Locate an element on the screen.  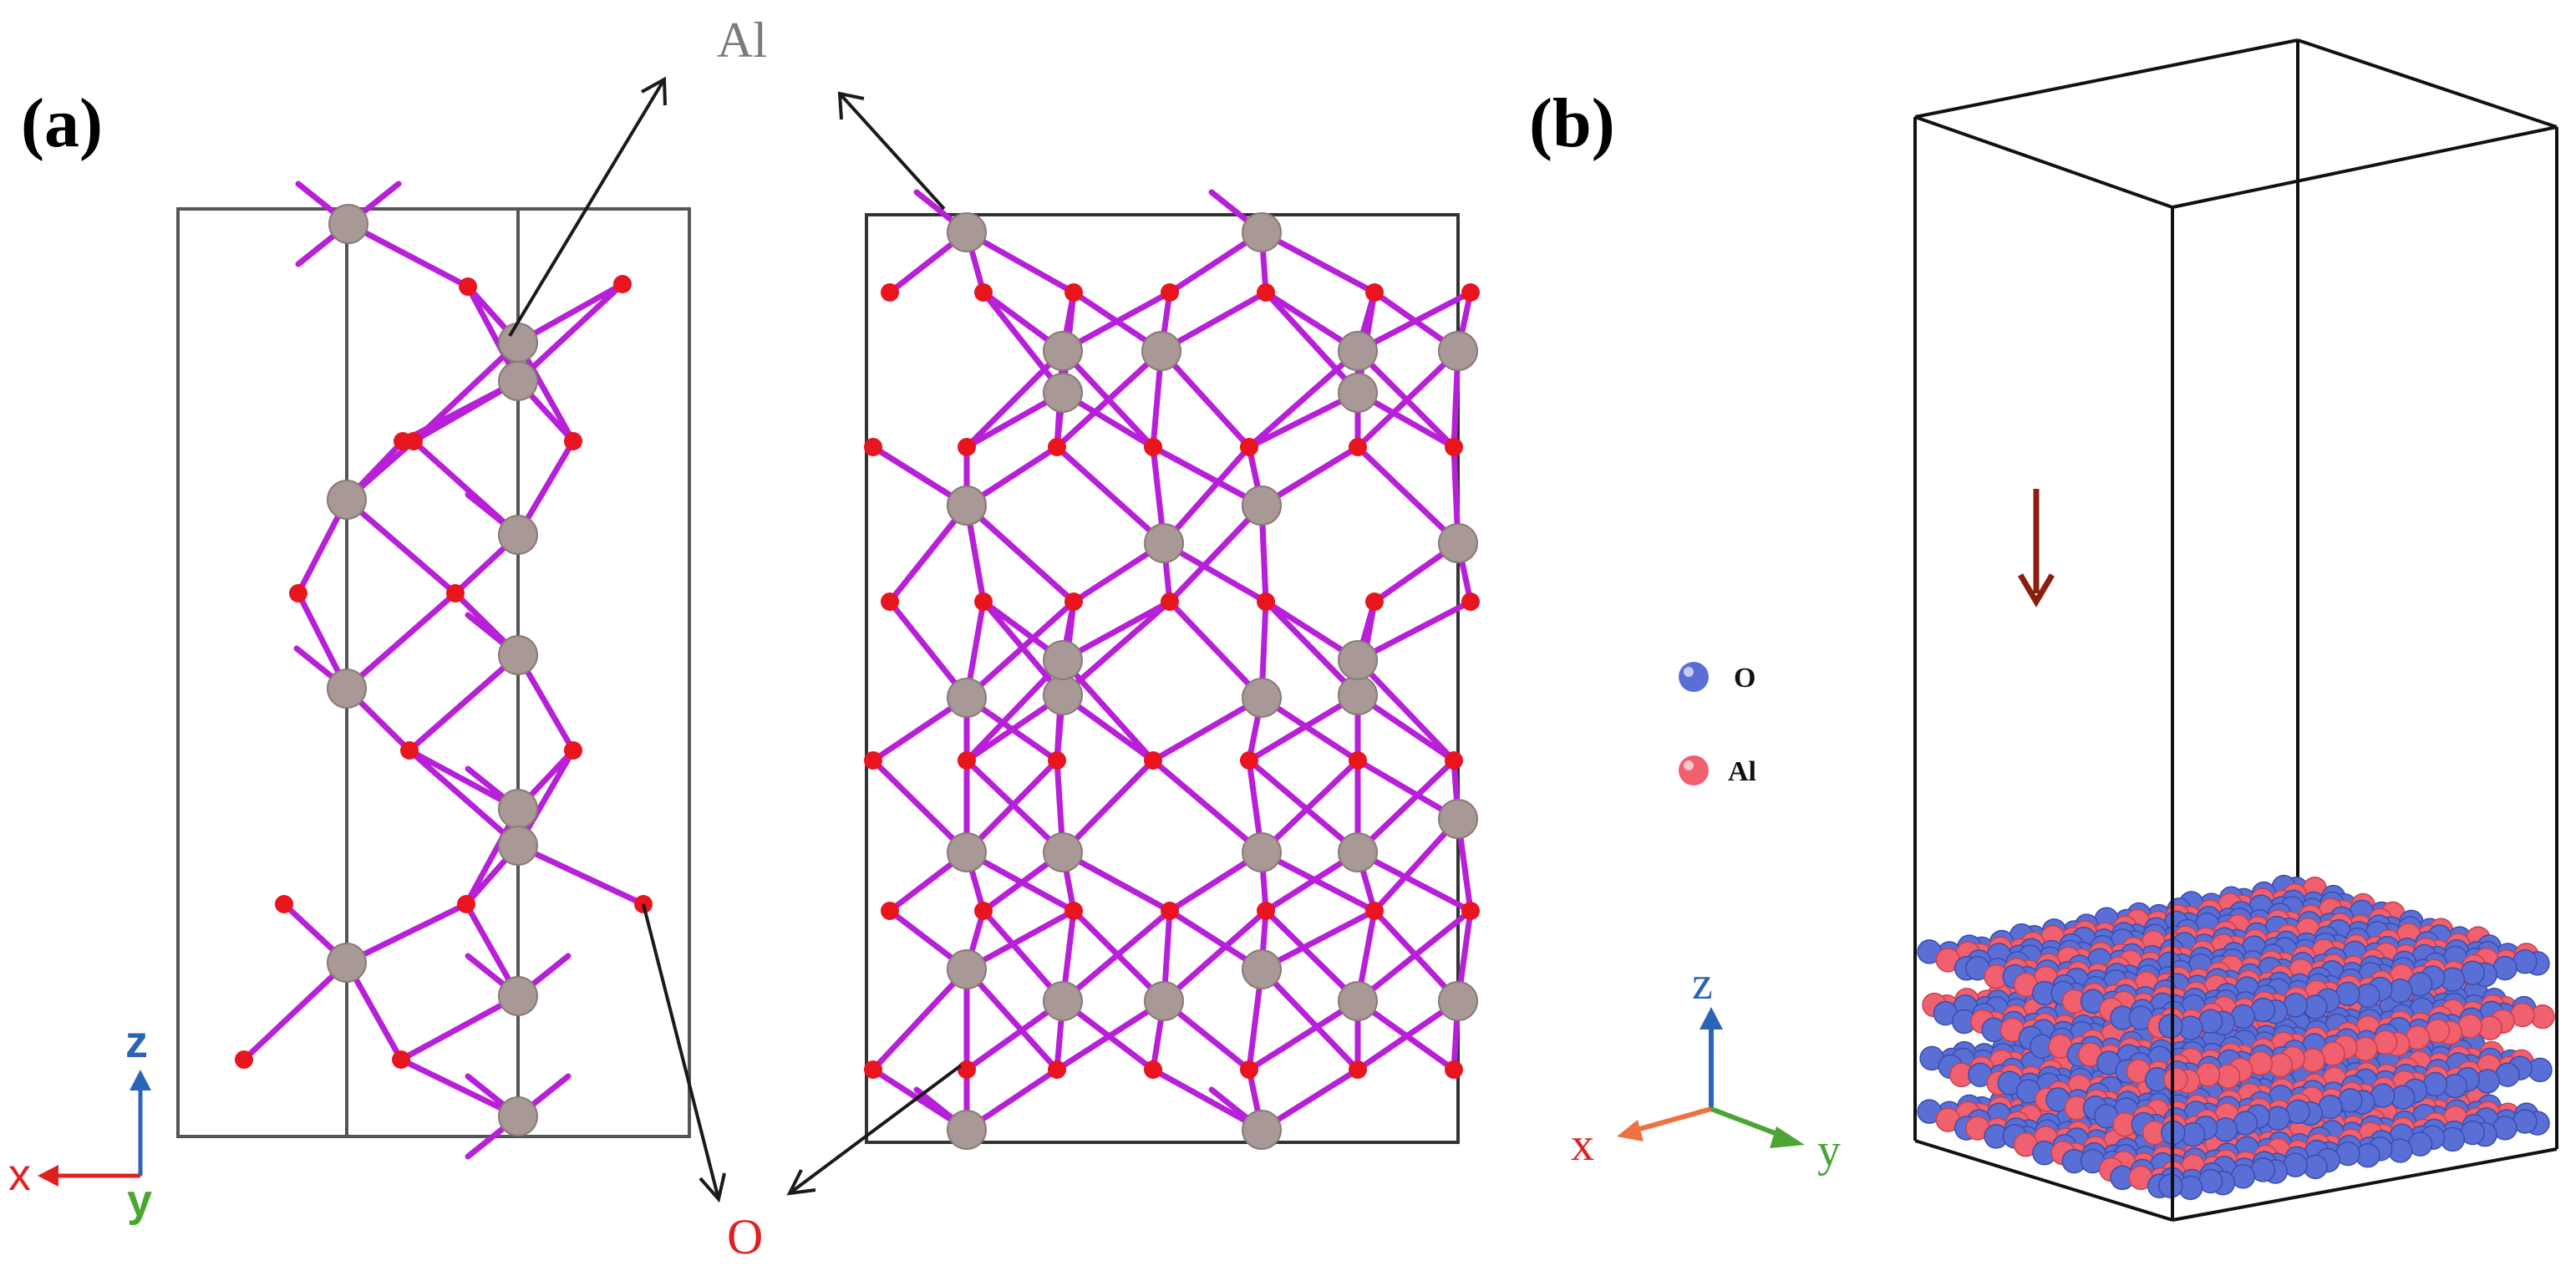
axis-a-z-label: z is located at coordinates (136, 1042).